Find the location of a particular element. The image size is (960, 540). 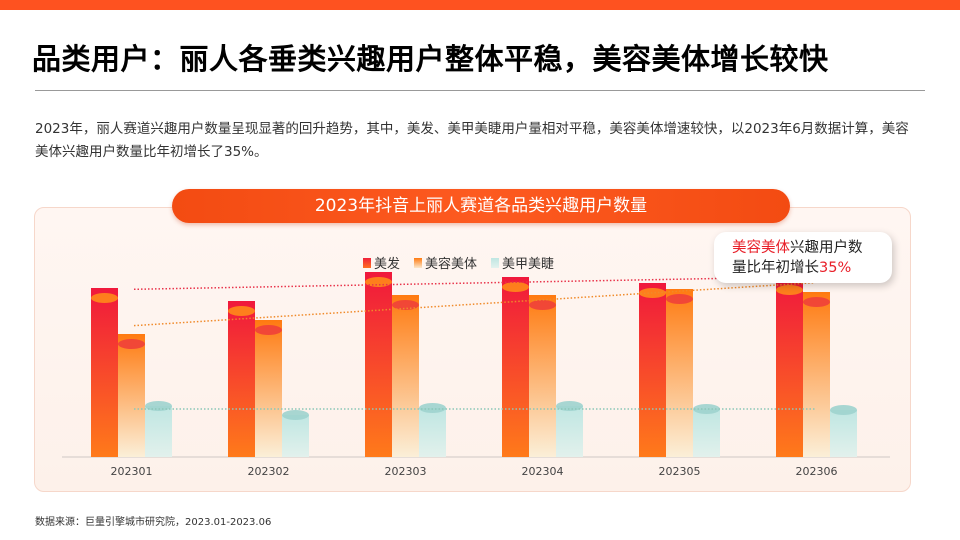

data-source: 数据来源：巨量引擎城市研究院，2023.01-2023.06 is located at coordinates (153, 522).